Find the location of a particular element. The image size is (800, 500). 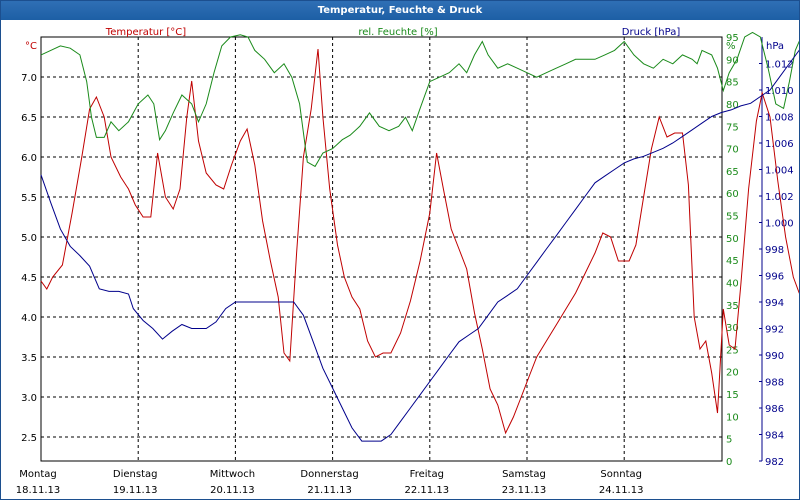

humidity-tick-label: 30 is located at coordinates (732, 328).